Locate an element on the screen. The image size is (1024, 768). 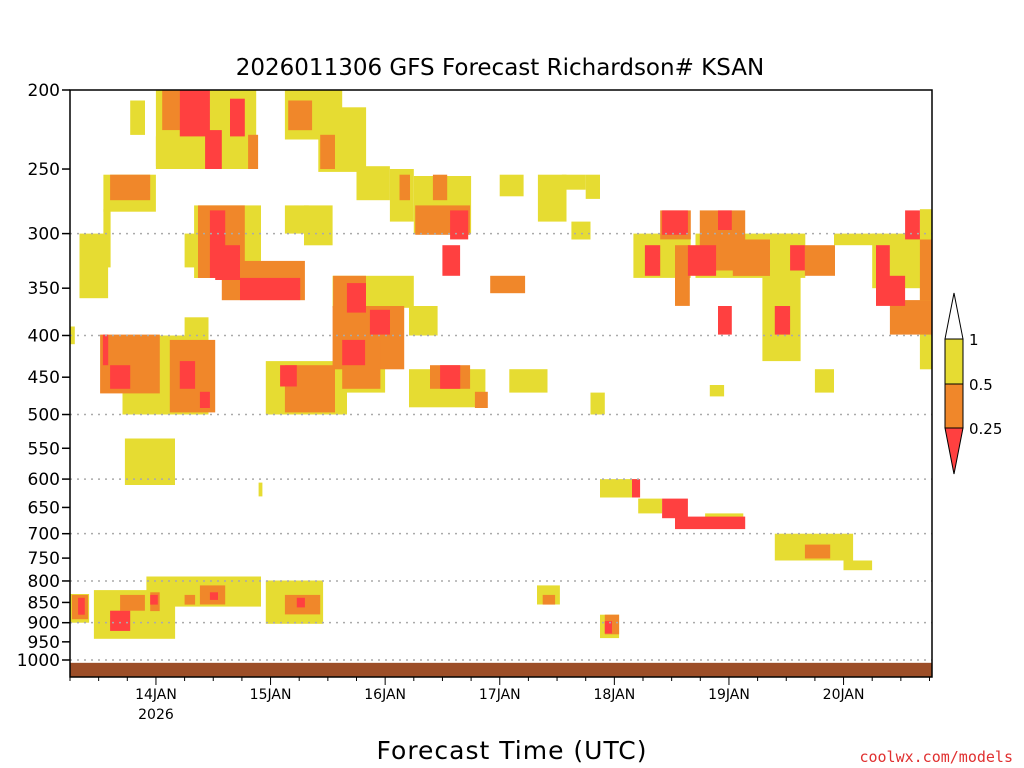
y-tick-label: 300 is located at coordinates (44, 235).